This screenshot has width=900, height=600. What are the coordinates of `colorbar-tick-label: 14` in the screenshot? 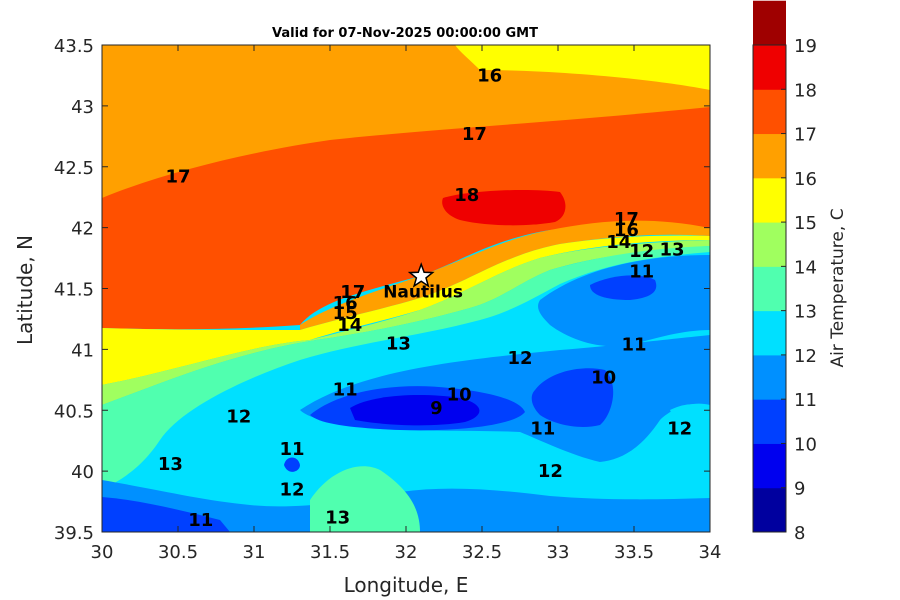 It's located at (805, 267).